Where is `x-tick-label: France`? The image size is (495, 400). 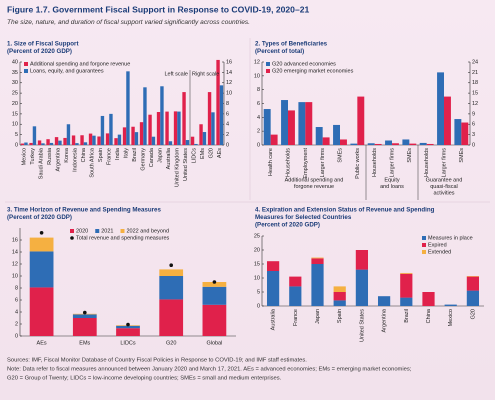 x-tick-label: France is located at coordinates (296, 317).